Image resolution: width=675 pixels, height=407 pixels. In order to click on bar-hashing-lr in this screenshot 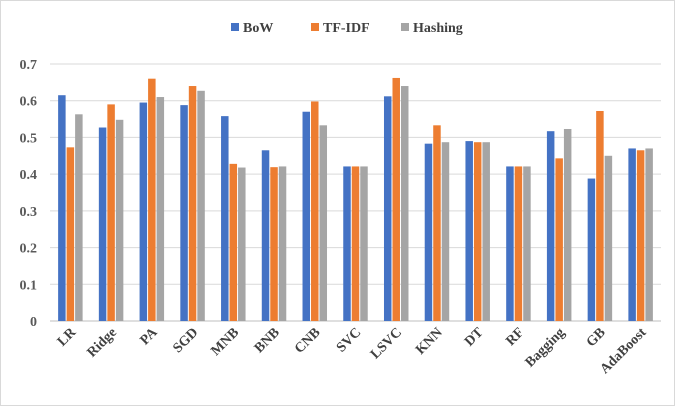, I will do `click(79, 217)`.